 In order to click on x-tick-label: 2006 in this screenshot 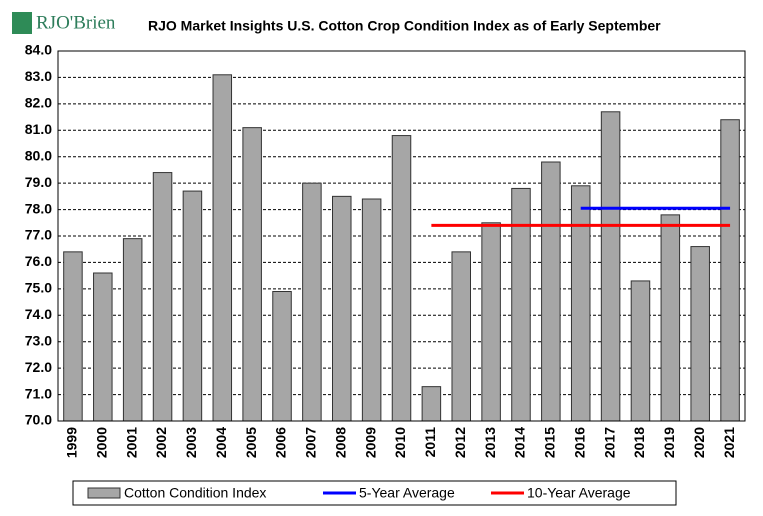, I will do `click(281, 442)`.